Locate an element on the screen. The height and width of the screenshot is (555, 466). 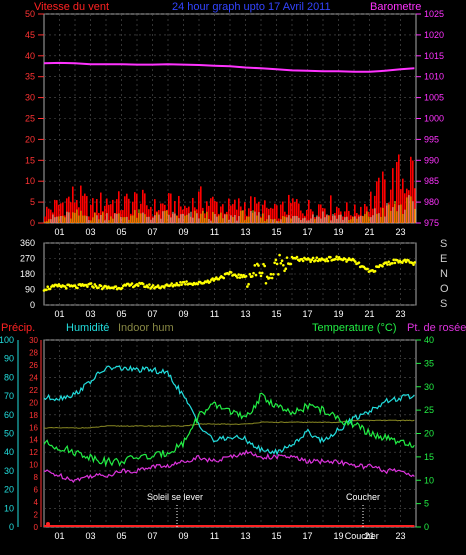
dir-y-tick-label: 90 is located at coordinates (30, 290).